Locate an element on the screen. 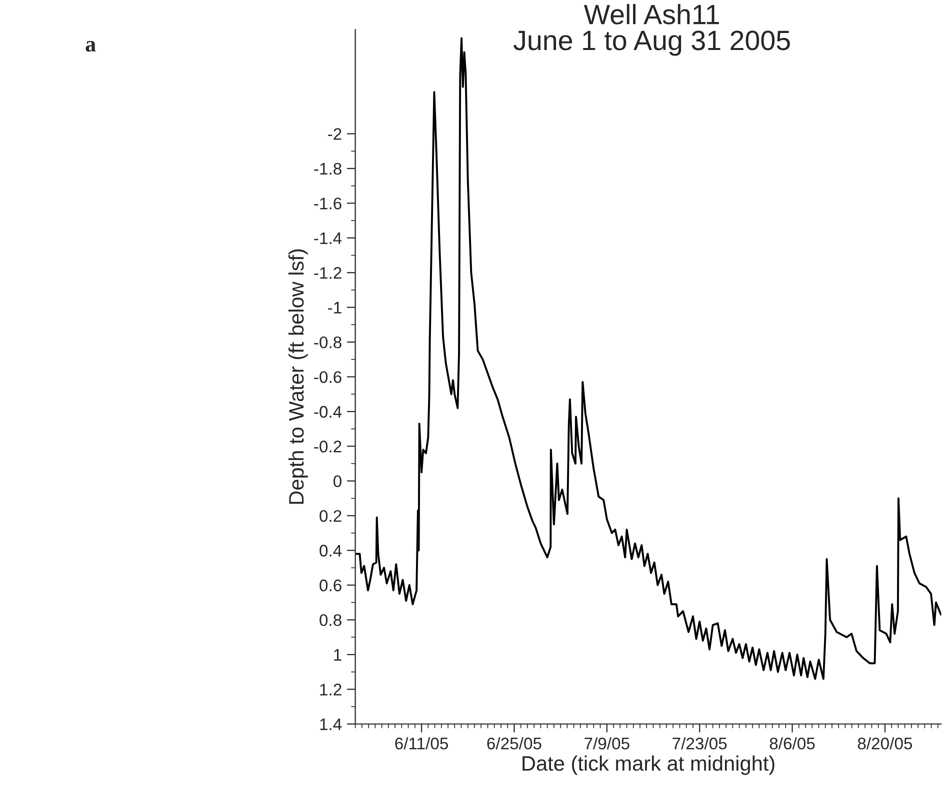 The image size is (945, 800). x-tick-label: 6/11/05 is located at coordinates (421, 743).